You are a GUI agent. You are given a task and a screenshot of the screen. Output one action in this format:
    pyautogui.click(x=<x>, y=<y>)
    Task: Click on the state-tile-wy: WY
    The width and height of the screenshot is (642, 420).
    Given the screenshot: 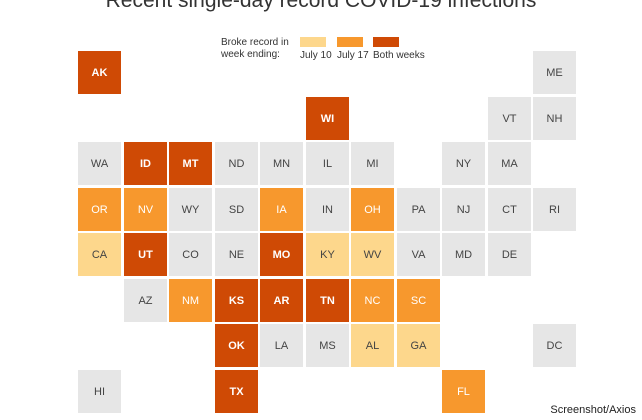 What is the action you would take?
    pyautogui.click(x=190, y=209)
    